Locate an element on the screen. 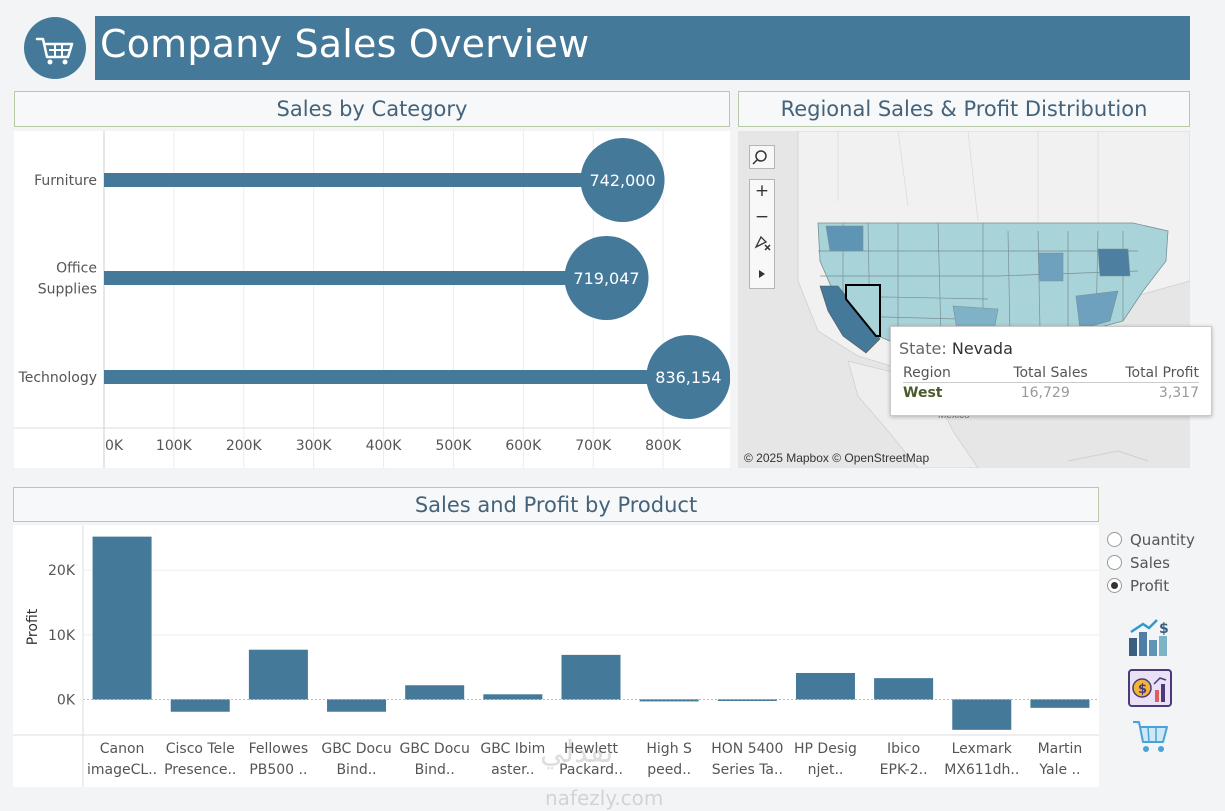 This screenshot has width=1225, height=811. product-label: Fellowes is located at coordinates (279, 749).